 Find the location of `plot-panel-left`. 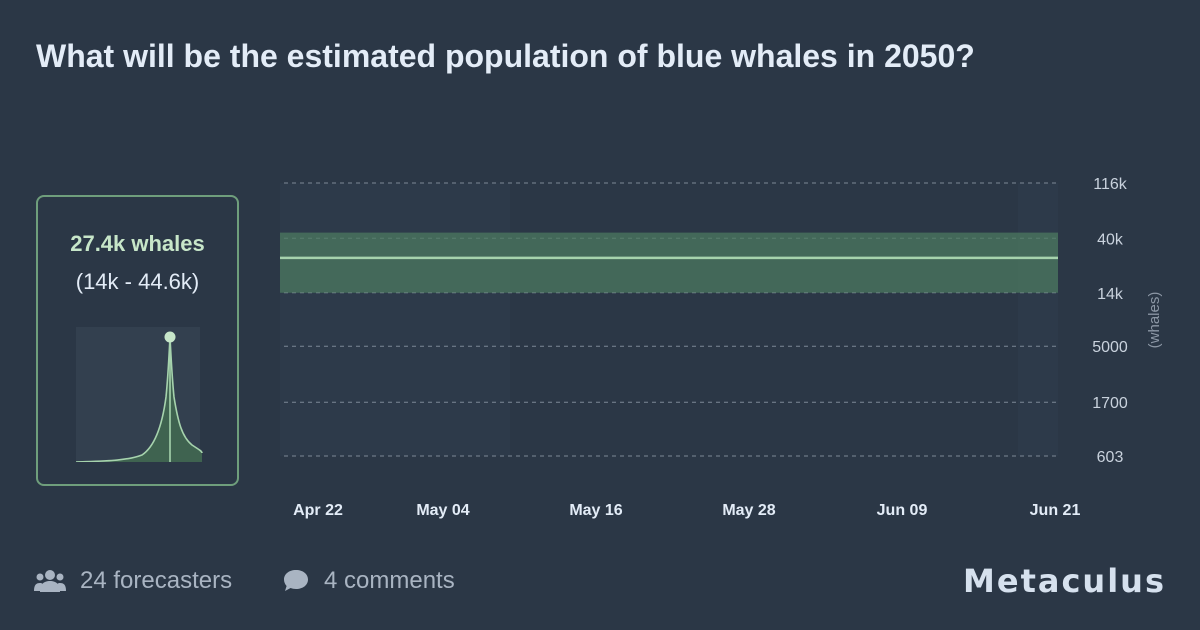

plot-panel-left is located at coordinates (395, 319).